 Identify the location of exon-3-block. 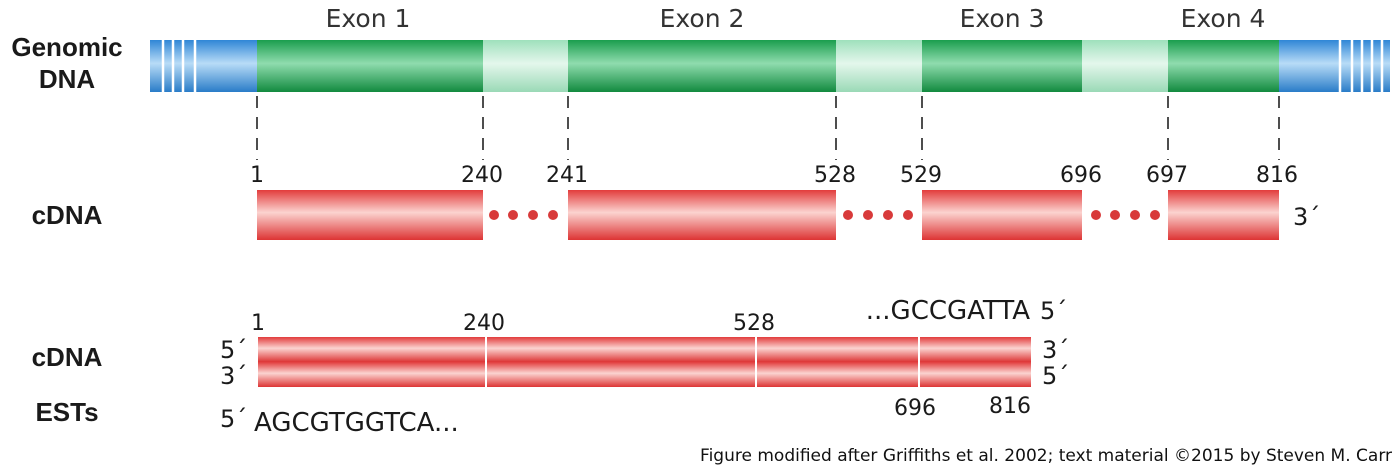
(1002, 66).